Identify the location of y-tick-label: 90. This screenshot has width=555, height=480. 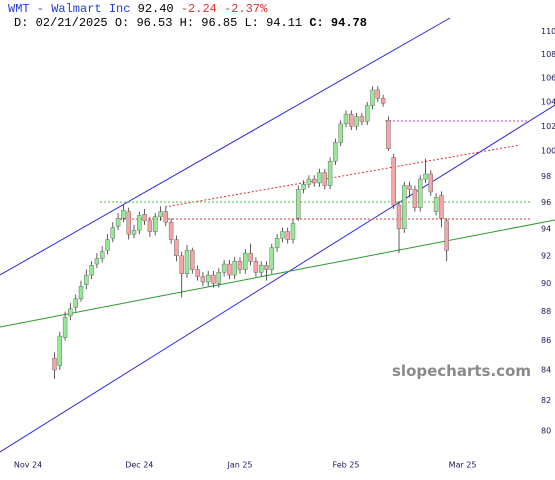
(546, 283).